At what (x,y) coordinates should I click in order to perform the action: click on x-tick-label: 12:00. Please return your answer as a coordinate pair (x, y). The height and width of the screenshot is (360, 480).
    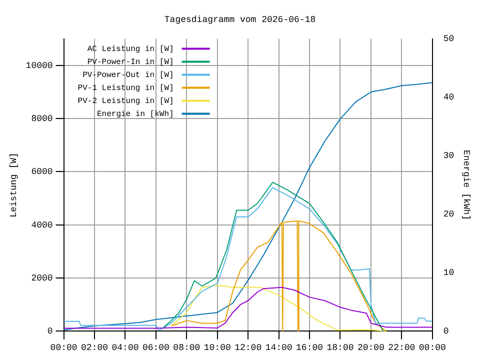
    Looking at the image, I should click on (248, 347).